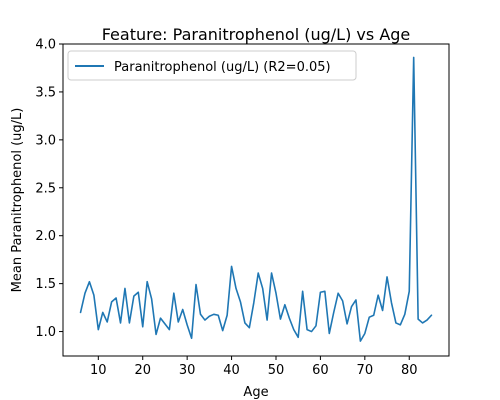  I want to click on y-tick-label: 2.0, so click(45, 236).